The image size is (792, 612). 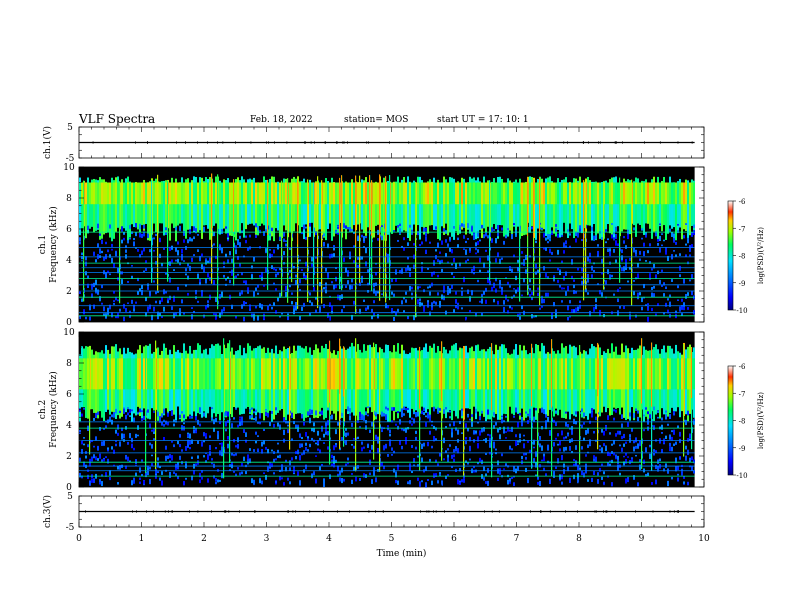 I want to click on ch1-spectrogram-ytick-label: 2, so click(x=69, y=292).